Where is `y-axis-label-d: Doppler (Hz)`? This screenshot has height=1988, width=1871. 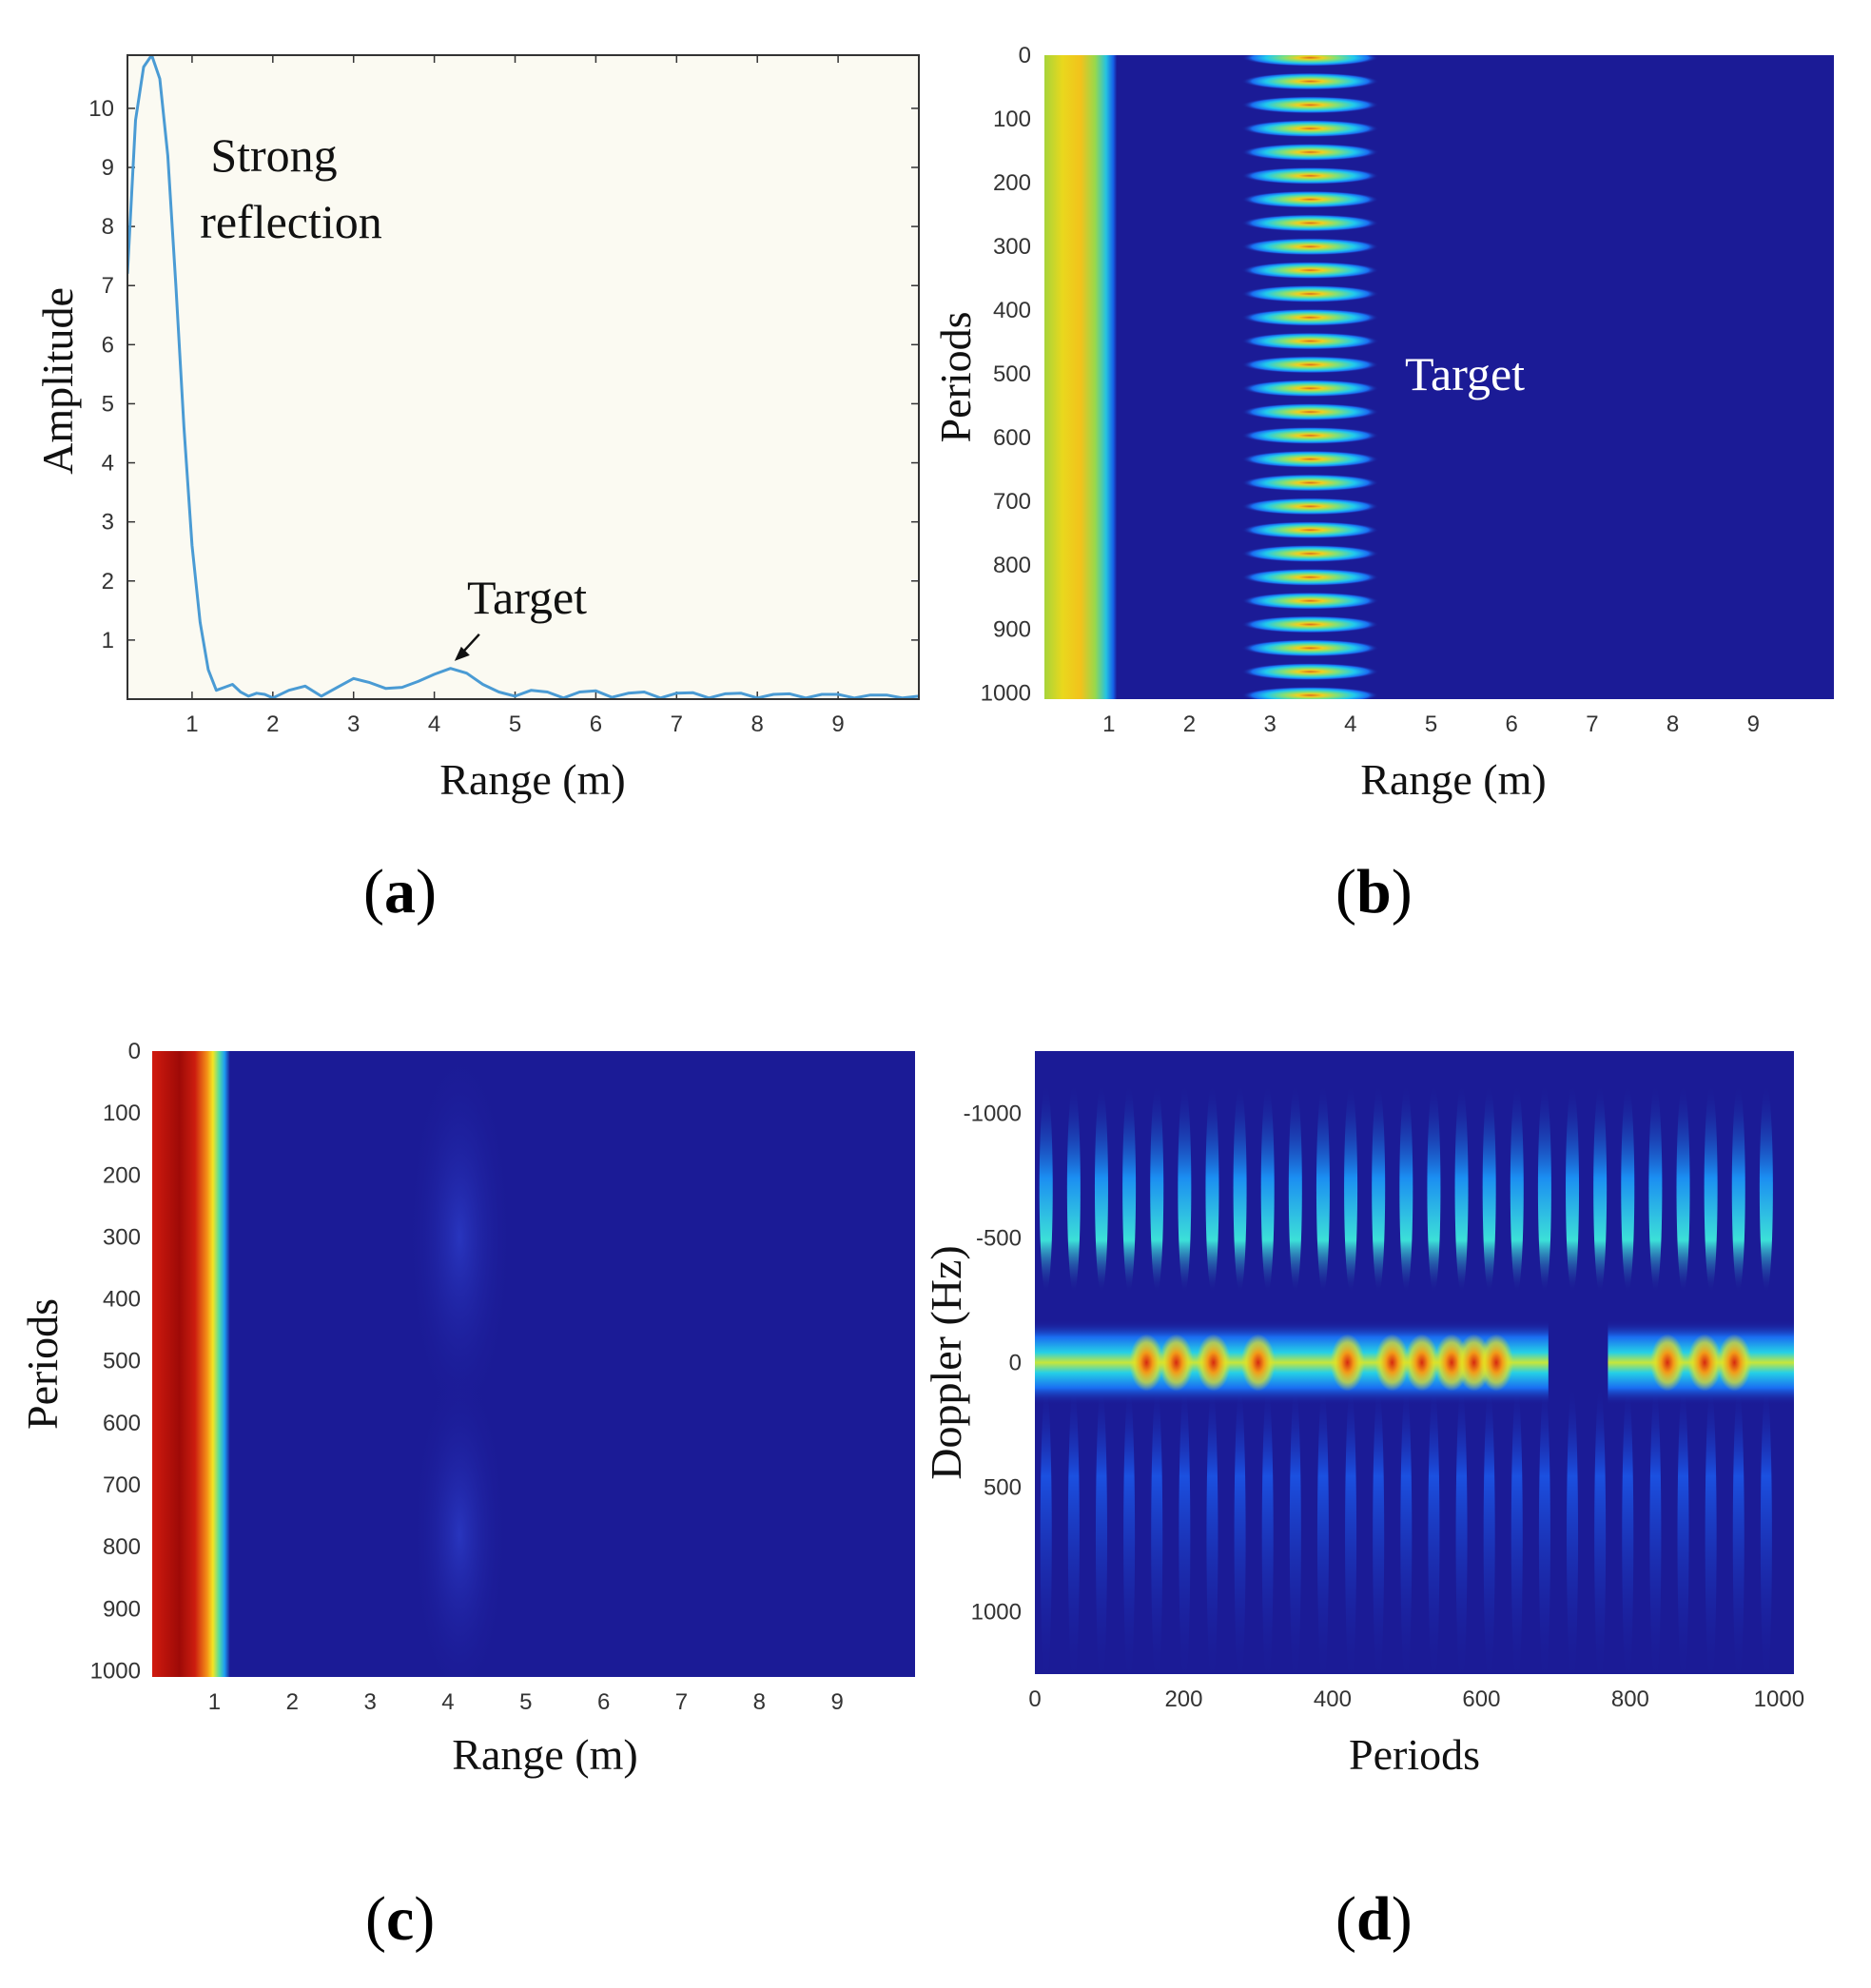
y-axis-label-d: Doppler (Hz) is located at coordinates (946, 1362).